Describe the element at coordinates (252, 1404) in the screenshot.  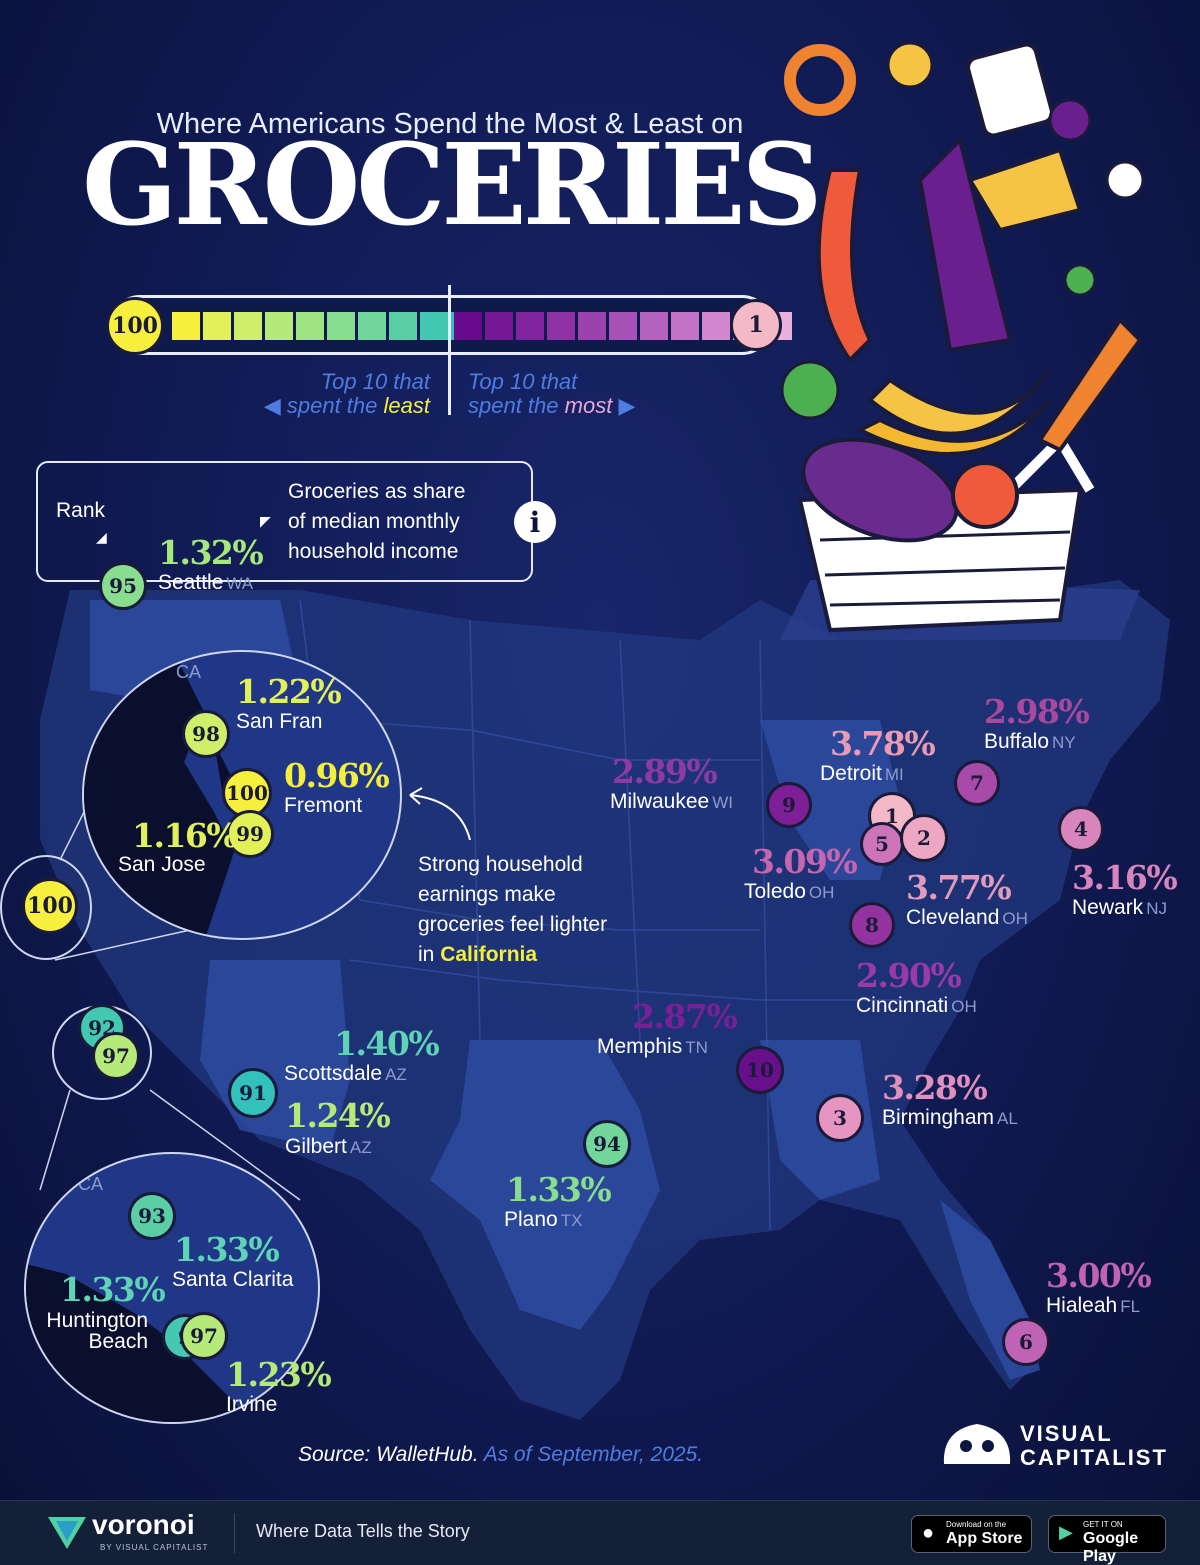
I see `city-name: Irvine` at that location.